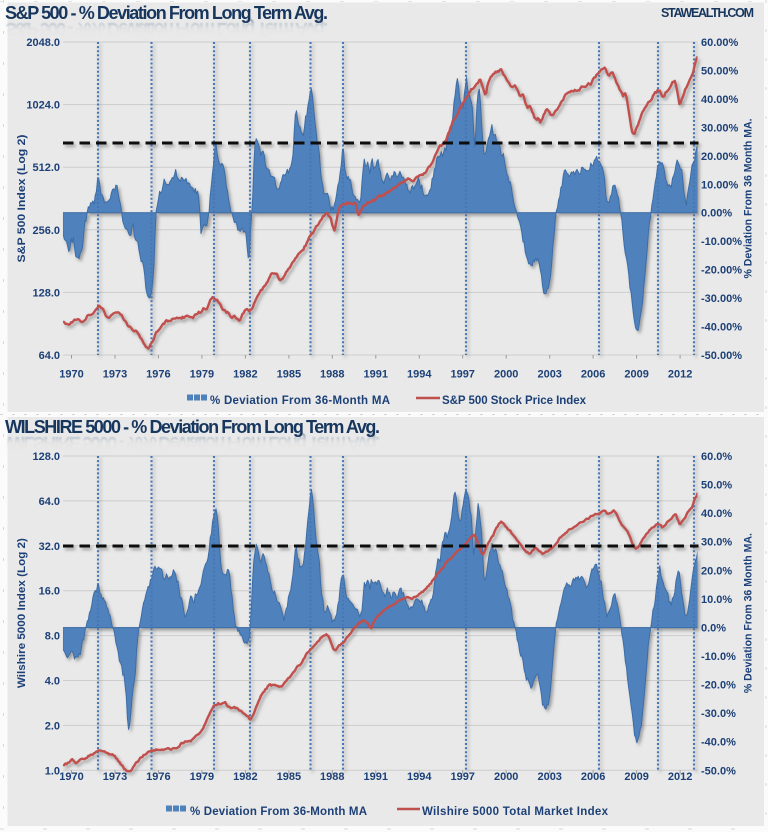 Image resolution: width=768 pixels, height=837 pixels. Describe the element at coordinates (22, 198) in the screenshot. I see `svg-text: S&P 500 Index (Log 2)` at that location.